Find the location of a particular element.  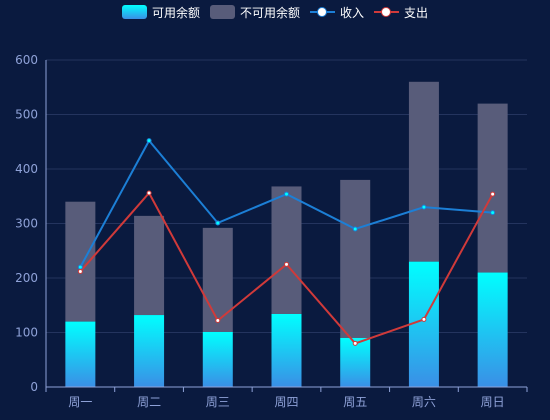

y-tick-label: 500 is located at coordinates (26, 115).